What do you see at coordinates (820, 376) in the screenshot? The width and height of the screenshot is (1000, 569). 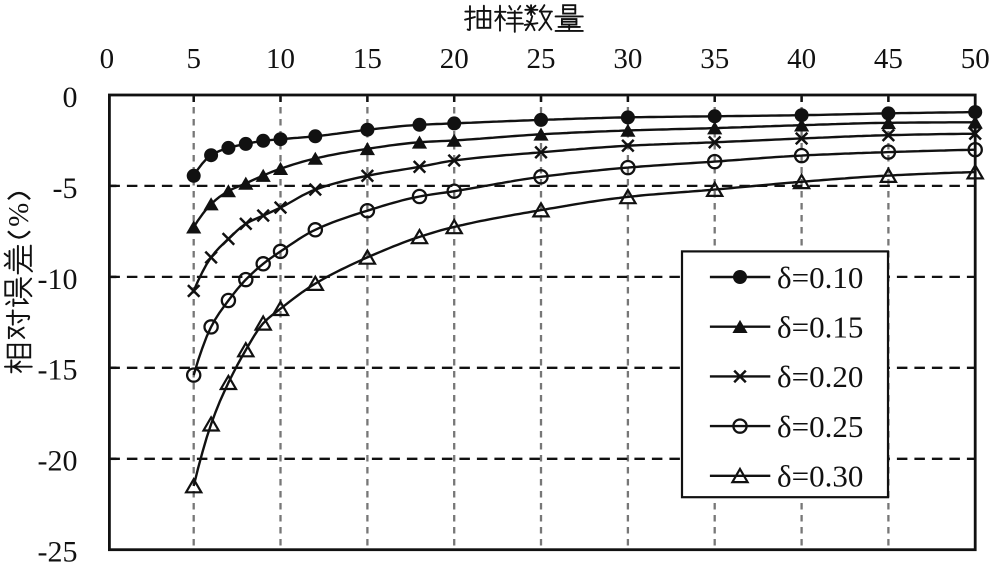 I see `svg-text: δ=0.20` at bounding box center [820, 376].